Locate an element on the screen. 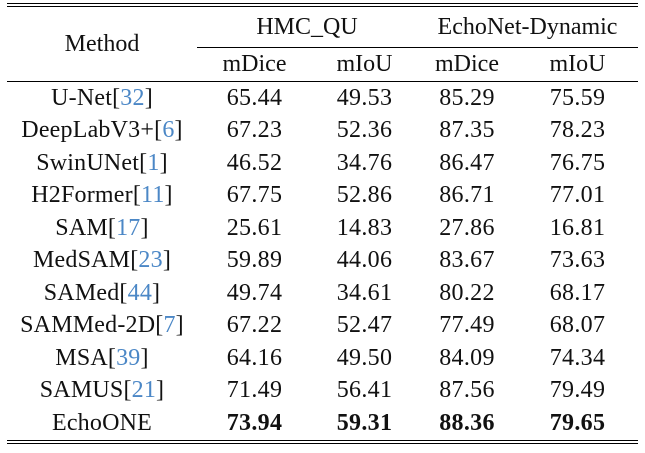  value-echonet-mdice: 87.56 is located at coordinates (467, 390).